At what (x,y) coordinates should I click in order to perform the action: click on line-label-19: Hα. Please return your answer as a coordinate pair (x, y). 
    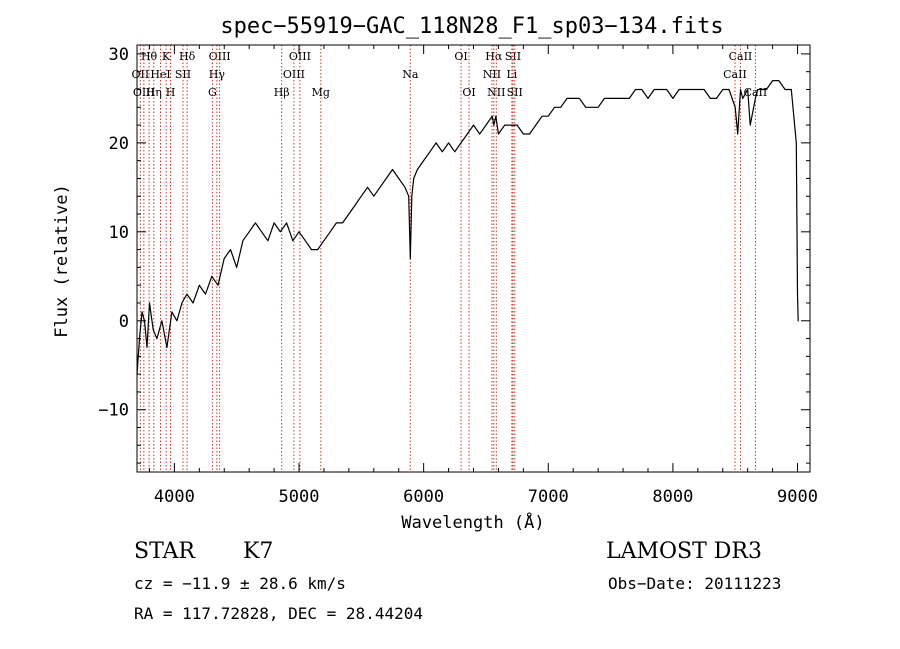
    Looking at the image, I should click on (494, 56).